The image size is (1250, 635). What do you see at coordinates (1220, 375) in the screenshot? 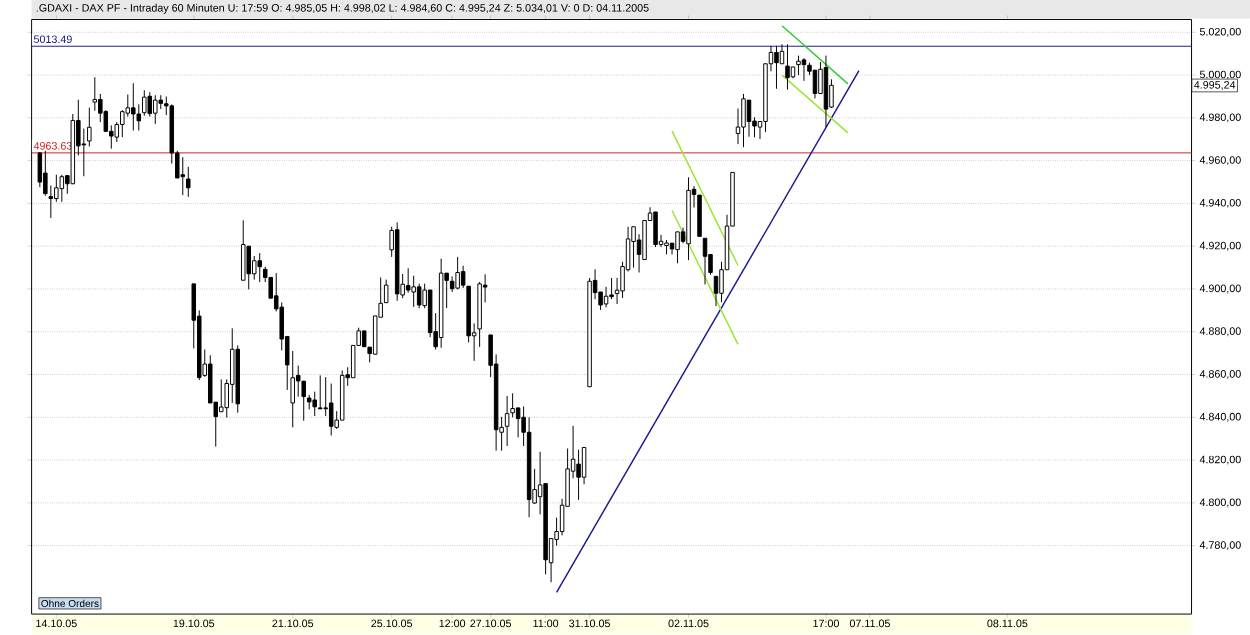
I see `y-tick-label: 4.860,00` at bounding box center [1220, 375].